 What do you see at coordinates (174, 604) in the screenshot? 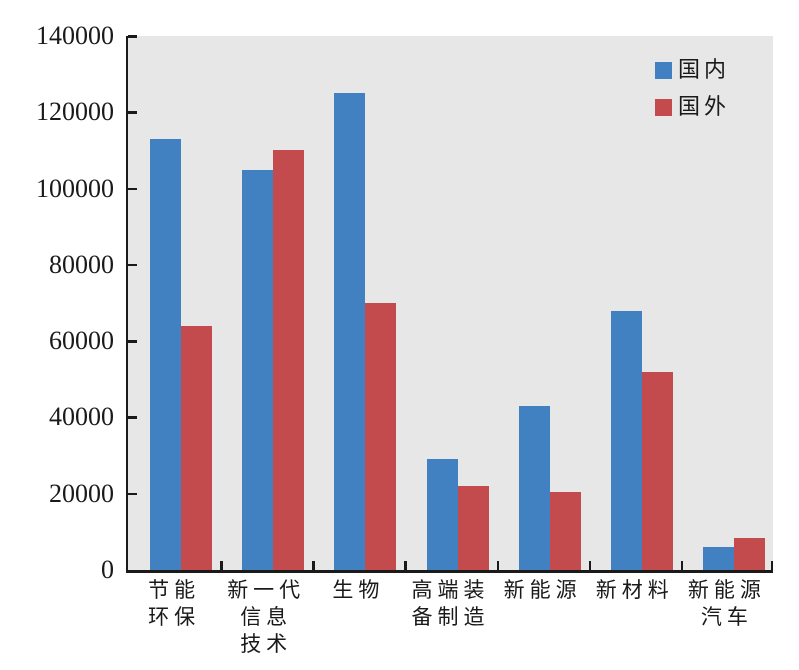
I see `x-tick-label: 节能 环保` at bounding box center [174, 604].